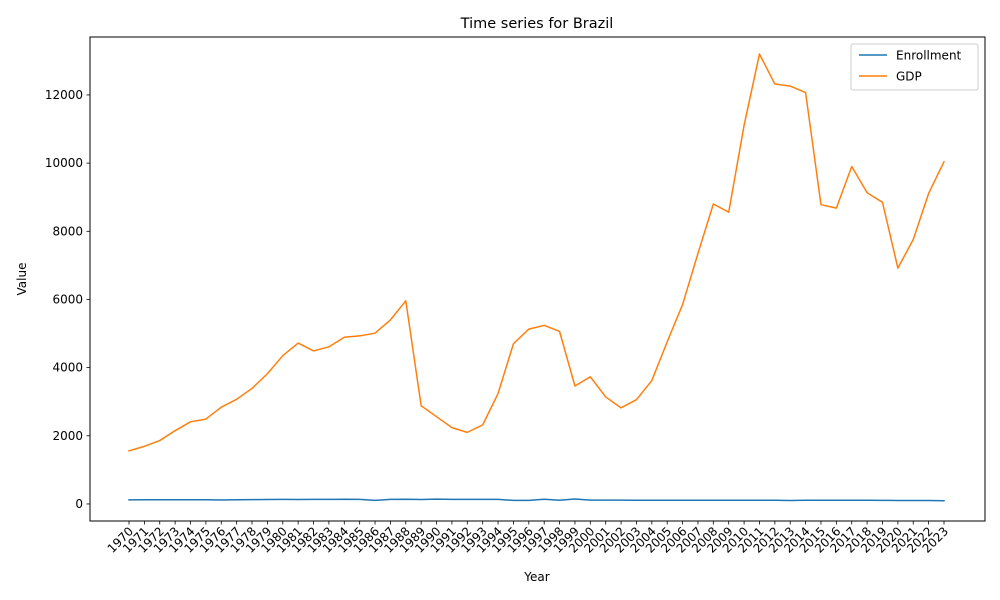  I want to click on legend-label-gdp: GDP, so click(909, 77).